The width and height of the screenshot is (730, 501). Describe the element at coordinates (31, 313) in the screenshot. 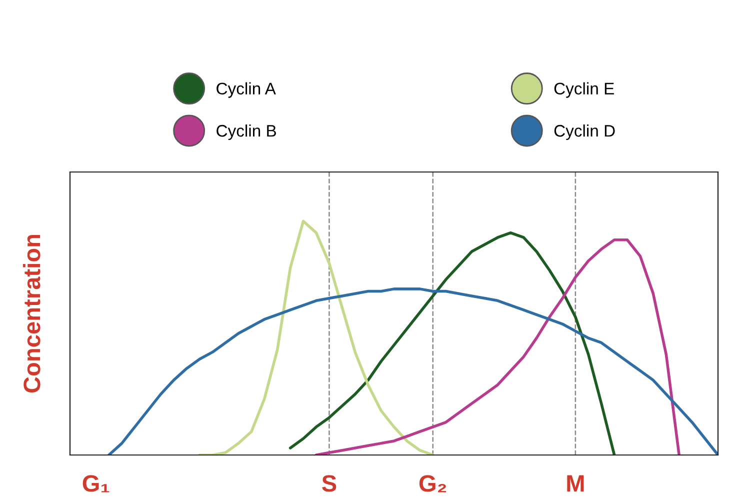

I see `y-axis-title: Concentration` at that location.